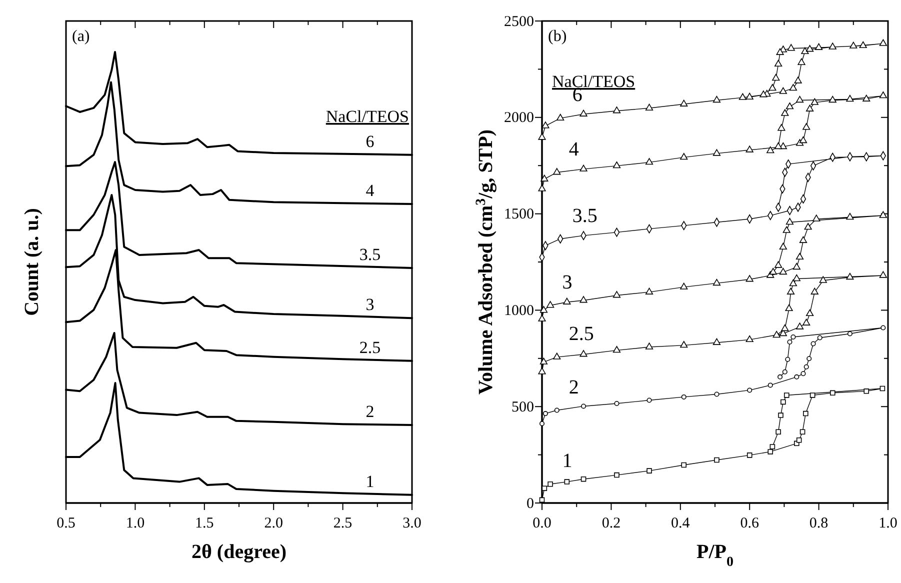 This screenshot has height=583, width=901. I want to click on series-label: 3, so click(567, 282).